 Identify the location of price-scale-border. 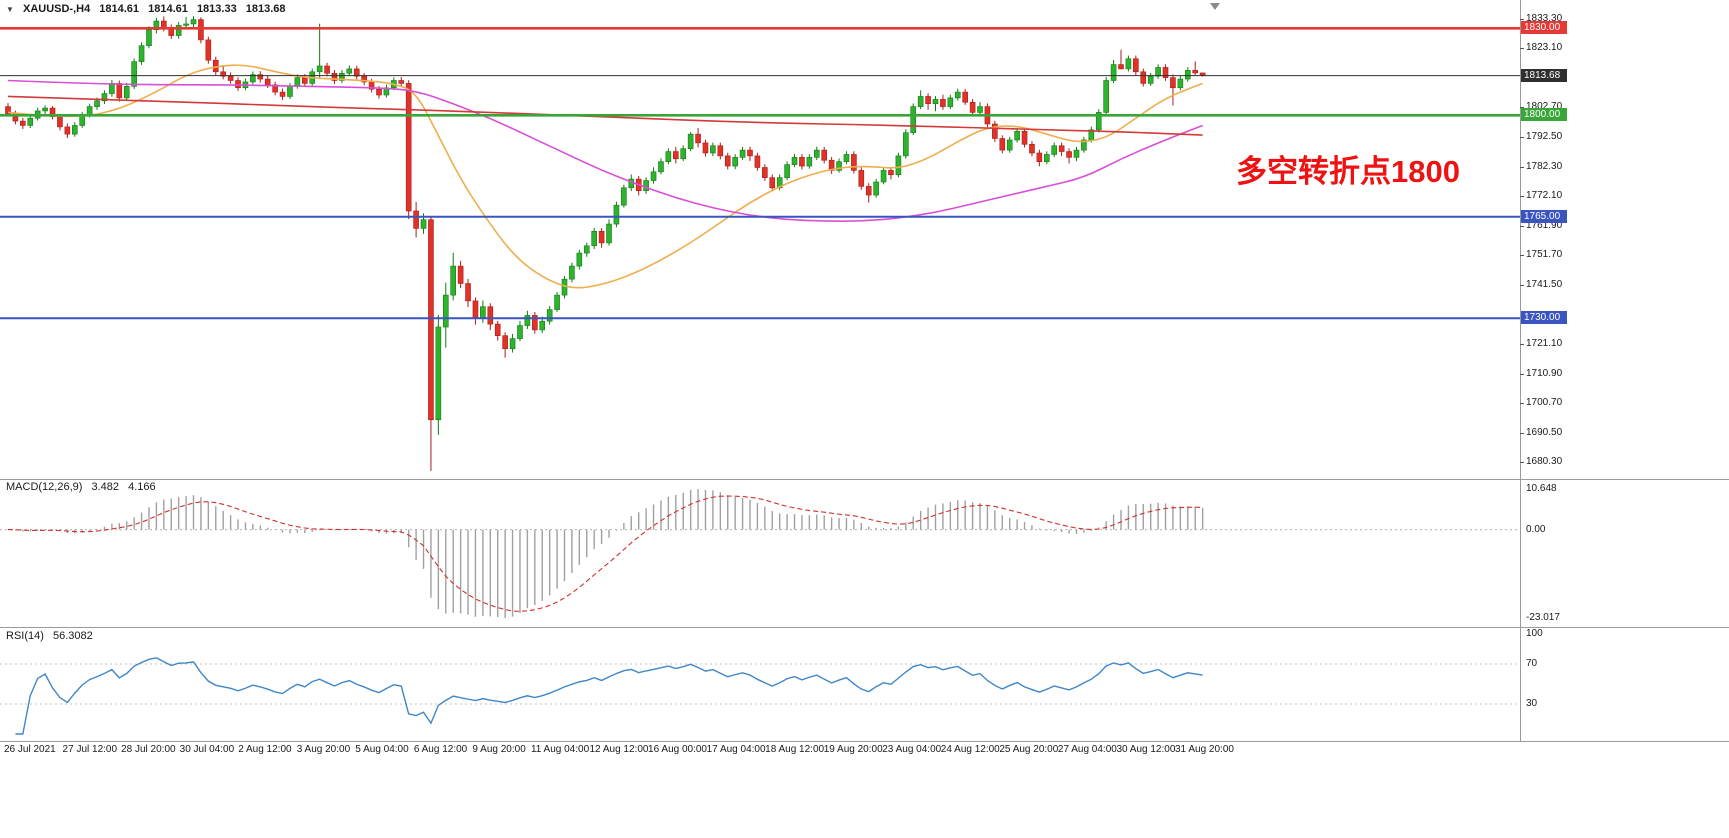
(1520, 370).